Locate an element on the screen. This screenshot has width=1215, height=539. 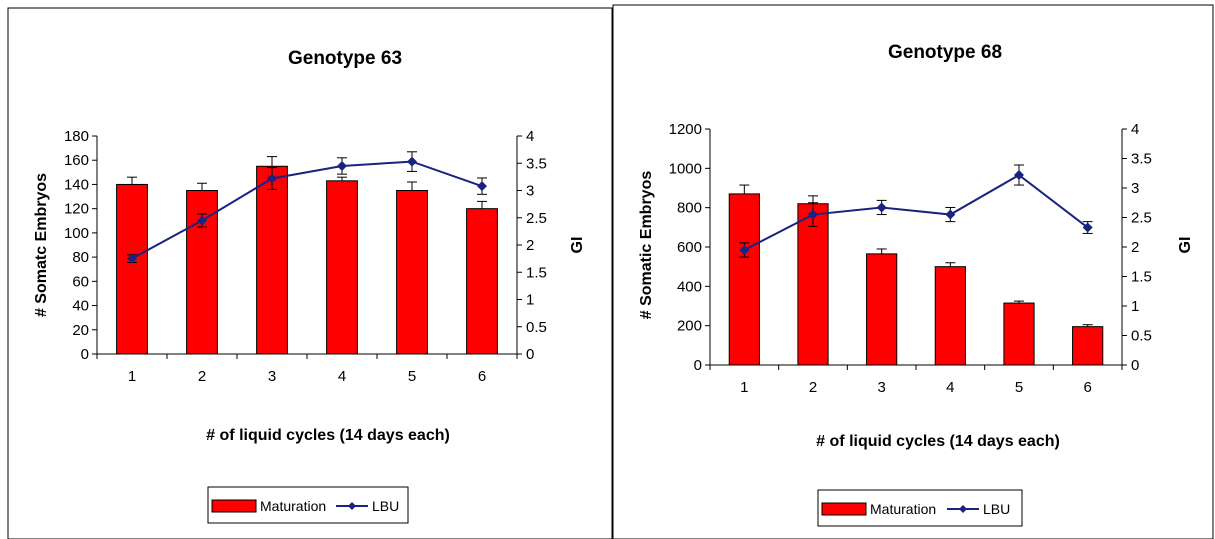
y-tick-label: 800 is located at coordinates (689, 208).